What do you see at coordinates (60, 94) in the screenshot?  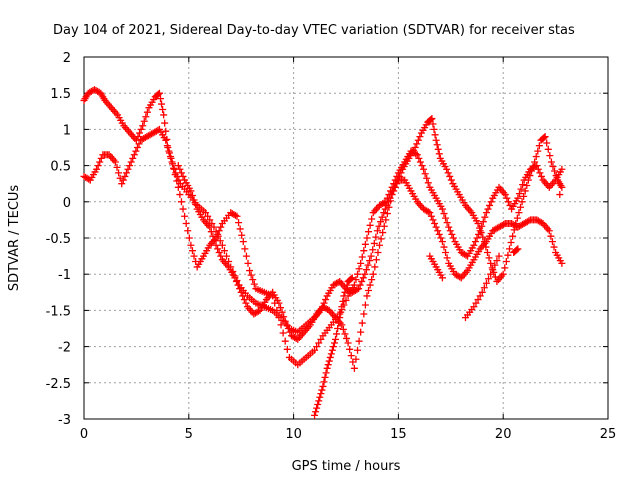 I see `y-tick-label: 1.5` at bounding box center [60, 94].